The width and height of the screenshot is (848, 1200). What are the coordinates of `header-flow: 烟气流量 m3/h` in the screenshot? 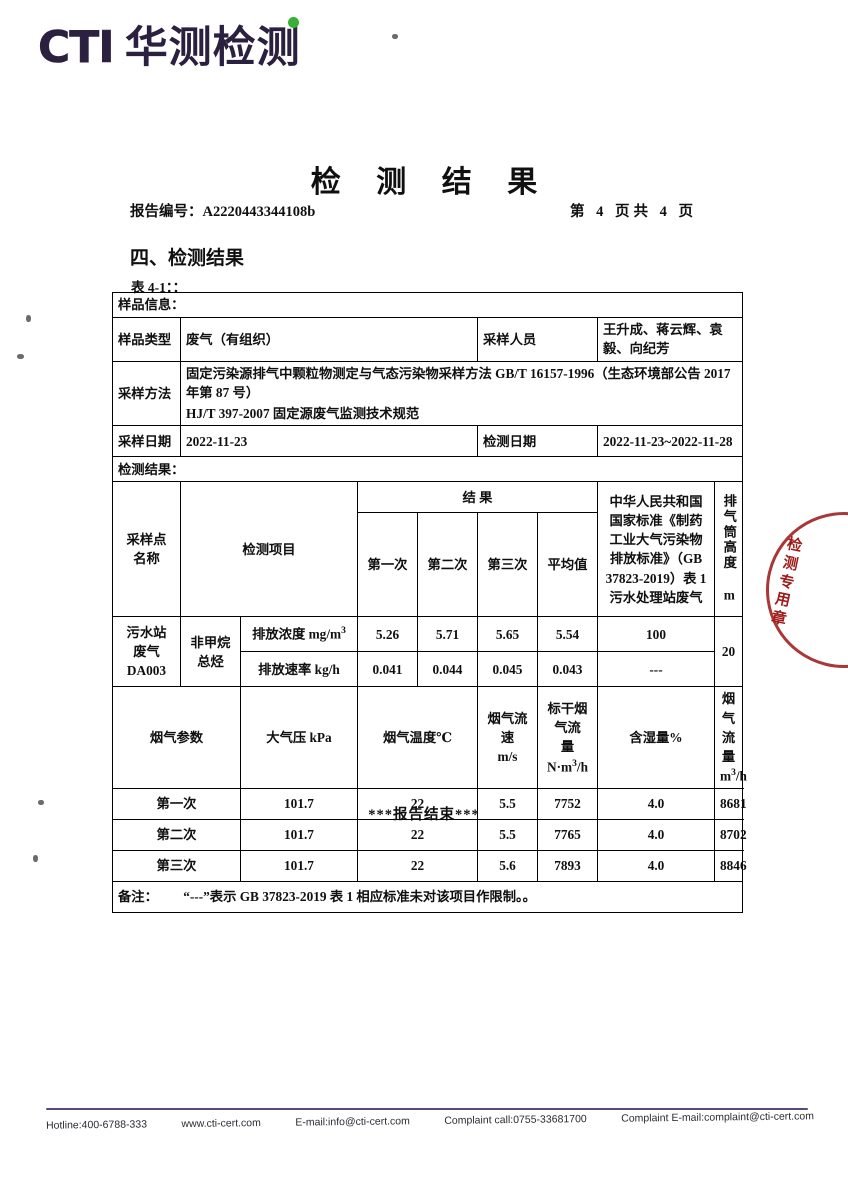 It's located at (730, 738).